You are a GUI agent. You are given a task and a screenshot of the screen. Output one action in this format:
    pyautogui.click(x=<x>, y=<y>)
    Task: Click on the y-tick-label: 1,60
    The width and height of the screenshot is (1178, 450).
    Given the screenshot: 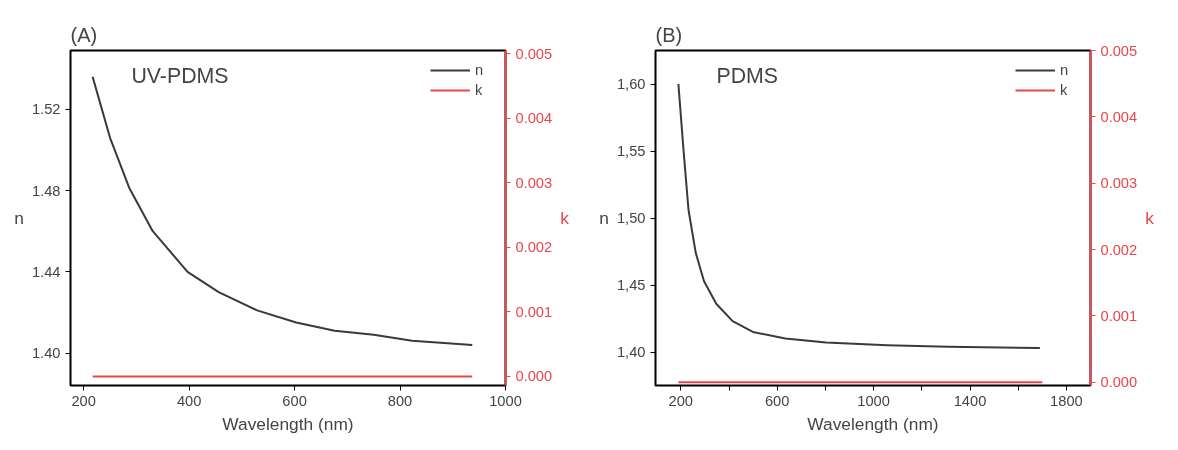 What is the action you would take?
    pyautogui.click(x=631, y=84)
    